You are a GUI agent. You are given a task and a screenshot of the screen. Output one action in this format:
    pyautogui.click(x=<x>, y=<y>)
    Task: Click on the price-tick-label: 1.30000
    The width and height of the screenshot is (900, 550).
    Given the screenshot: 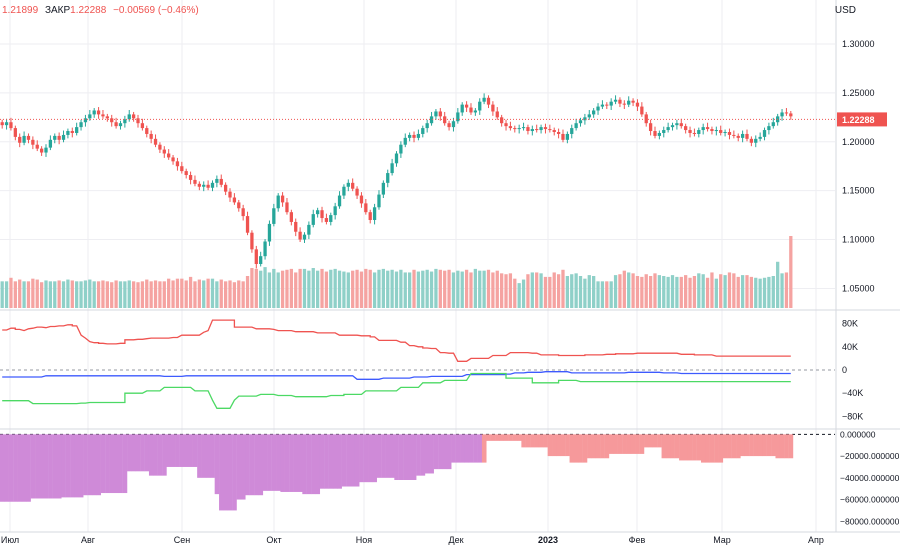 What is the action you would take?
    pyautogui.click(x=858, y=44)
    